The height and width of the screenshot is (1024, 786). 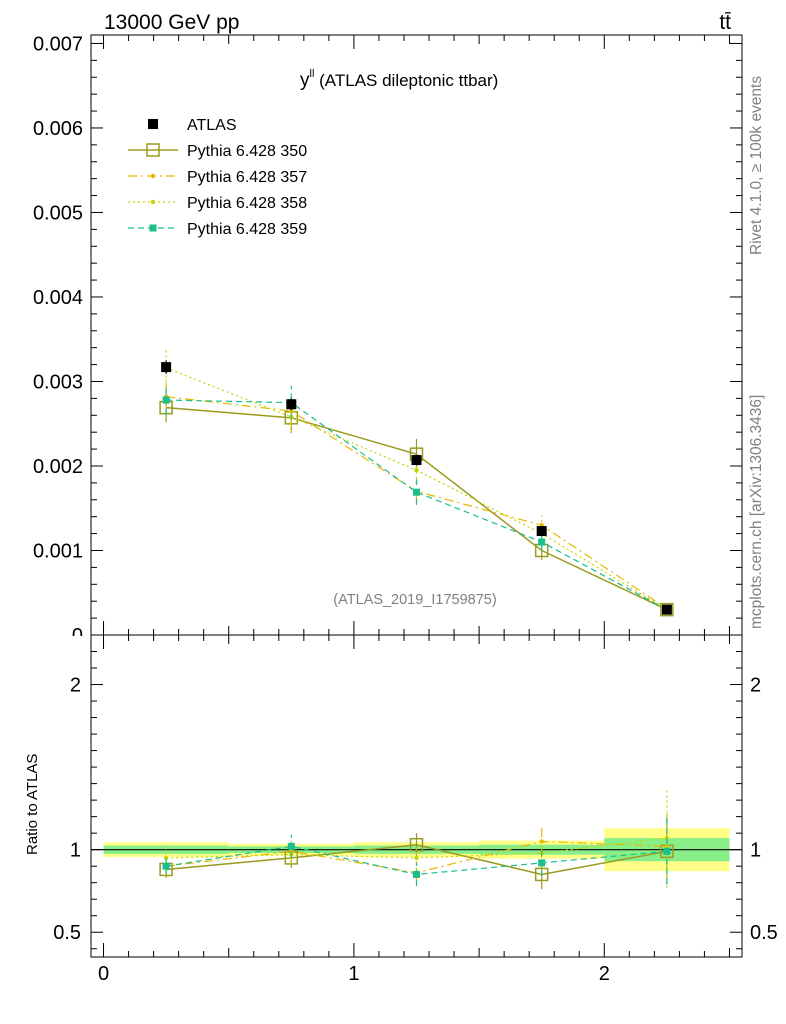 What do you see at coordinates (58, 298) in the screenshot?
I see `main-ytick-label: 0.004` at bounding box center [58, 298].